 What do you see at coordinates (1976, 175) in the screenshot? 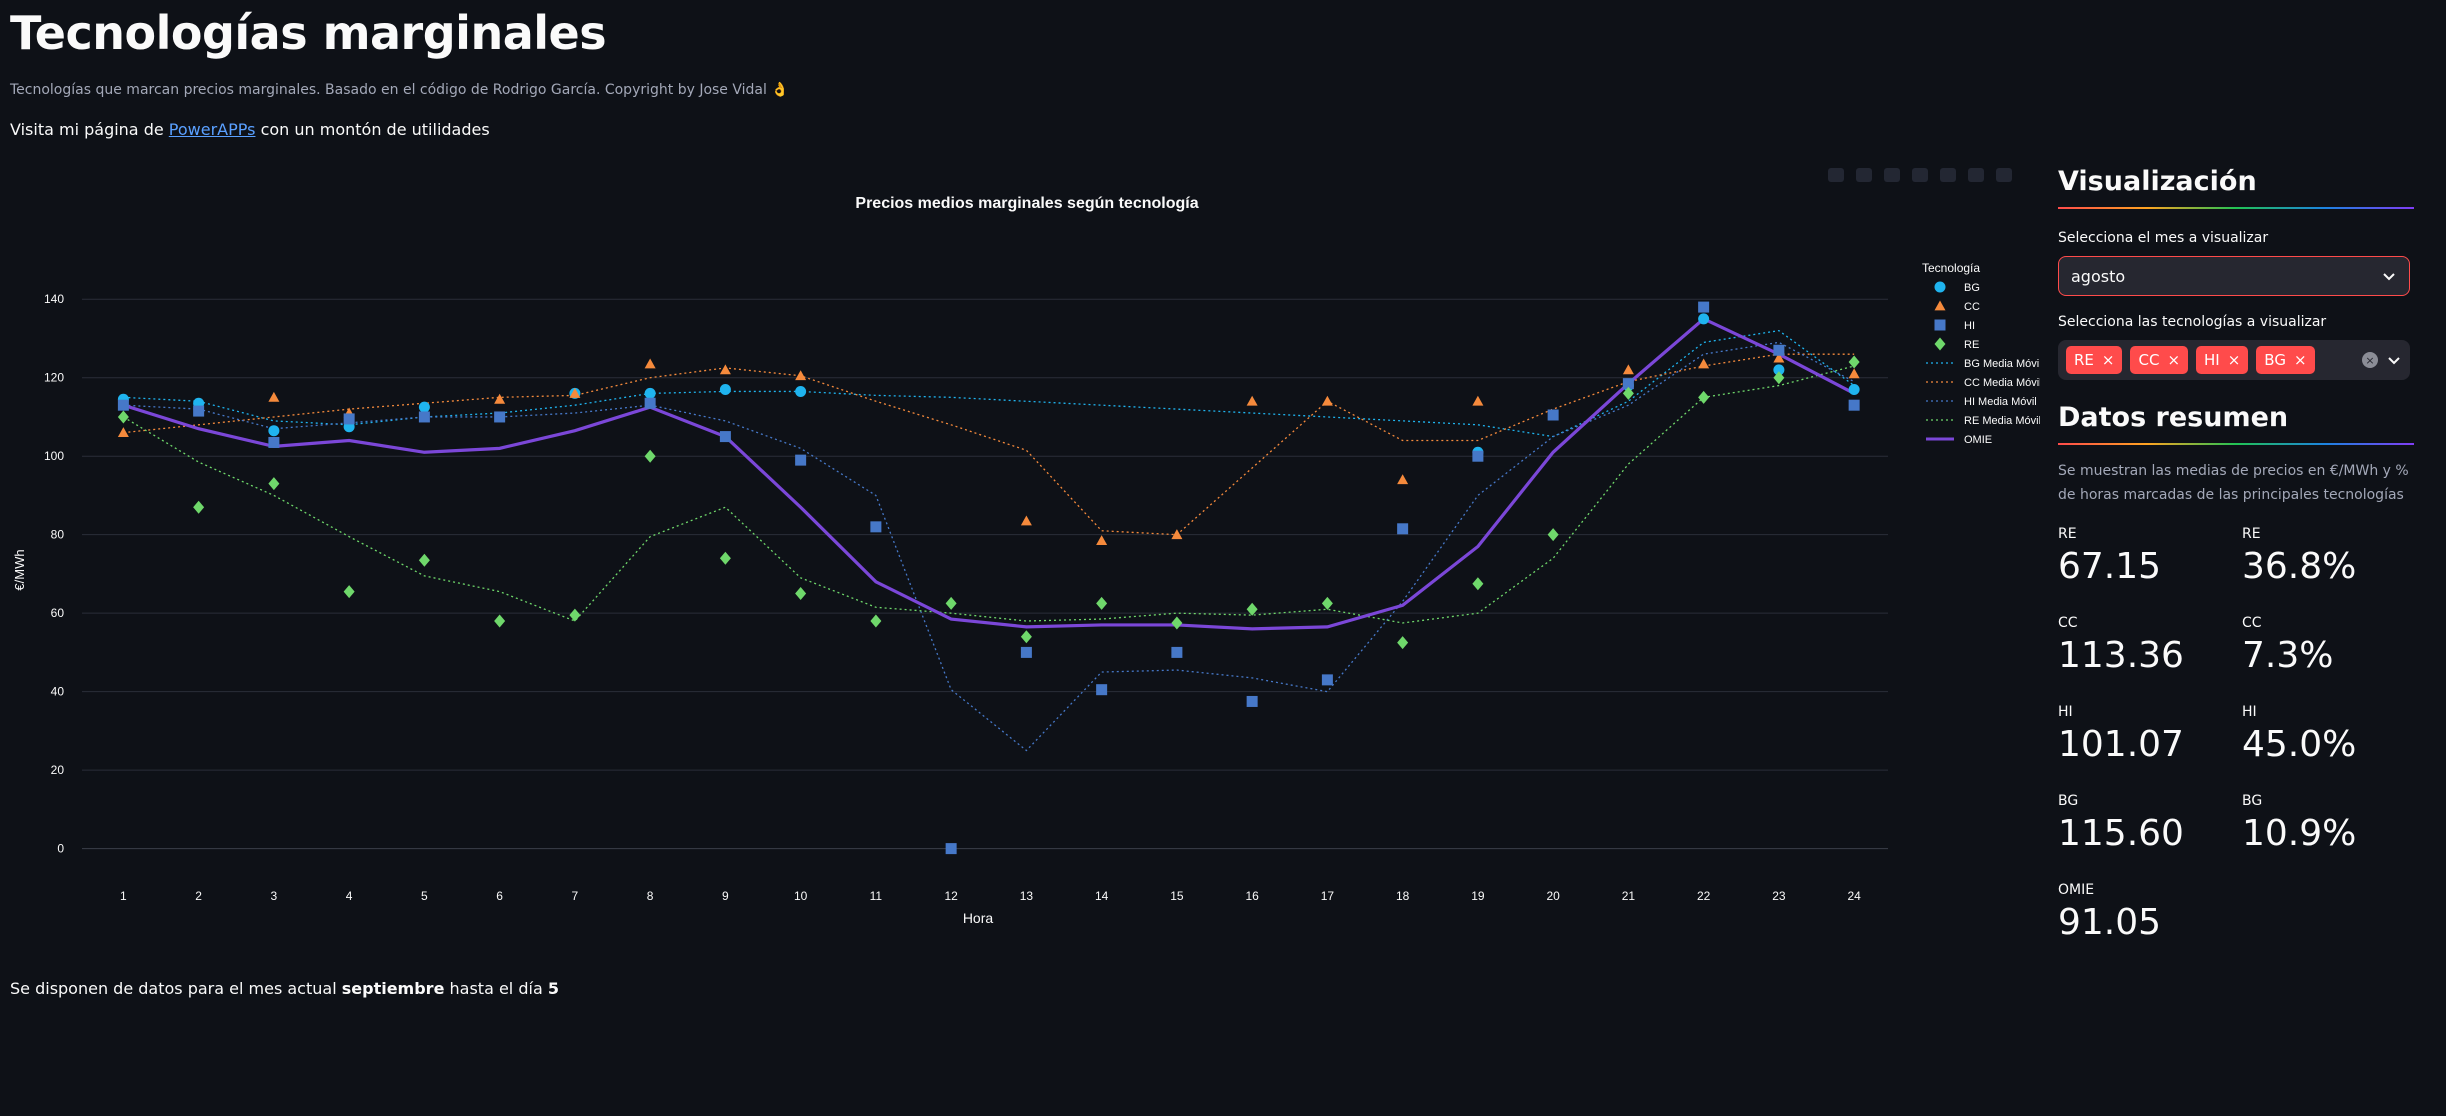
I see `autoscale-icon` at bounding box center [1976, 175].